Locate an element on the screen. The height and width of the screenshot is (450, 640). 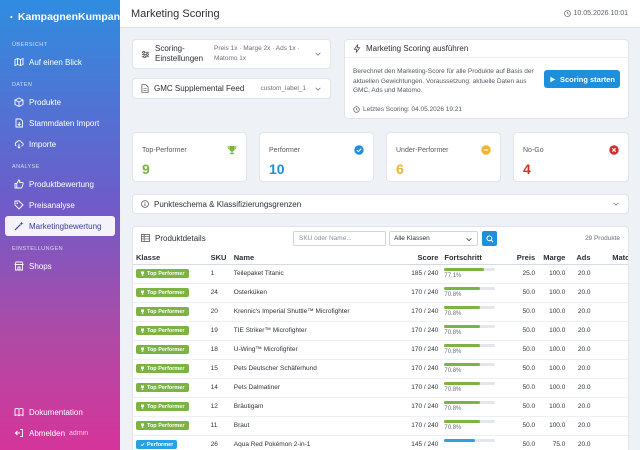
search-button is located at coordinates (489, 238).